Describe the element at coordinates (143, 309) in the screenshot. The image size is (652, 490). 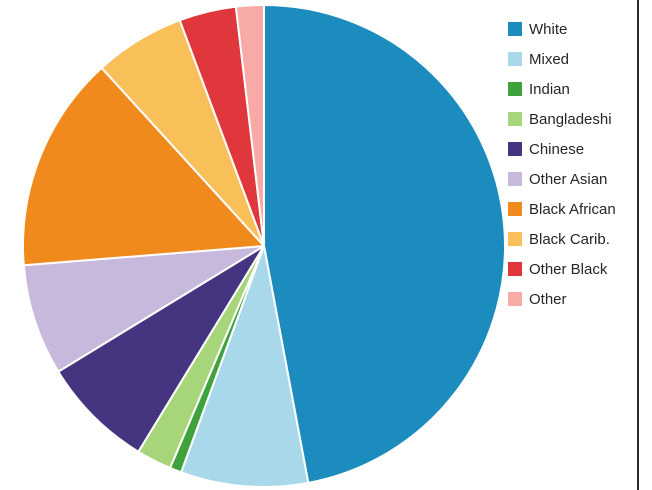
I see `pie-slice-other-asian` at that location.